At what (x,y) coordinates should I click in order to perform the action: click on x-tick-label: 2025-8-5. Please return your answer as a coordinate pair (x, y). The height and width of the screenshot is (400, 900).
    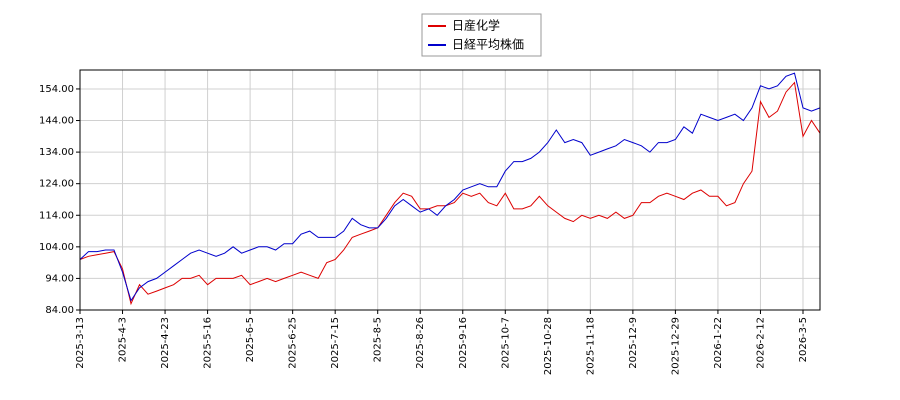
    Looking at the image, I should click on (378, 339).